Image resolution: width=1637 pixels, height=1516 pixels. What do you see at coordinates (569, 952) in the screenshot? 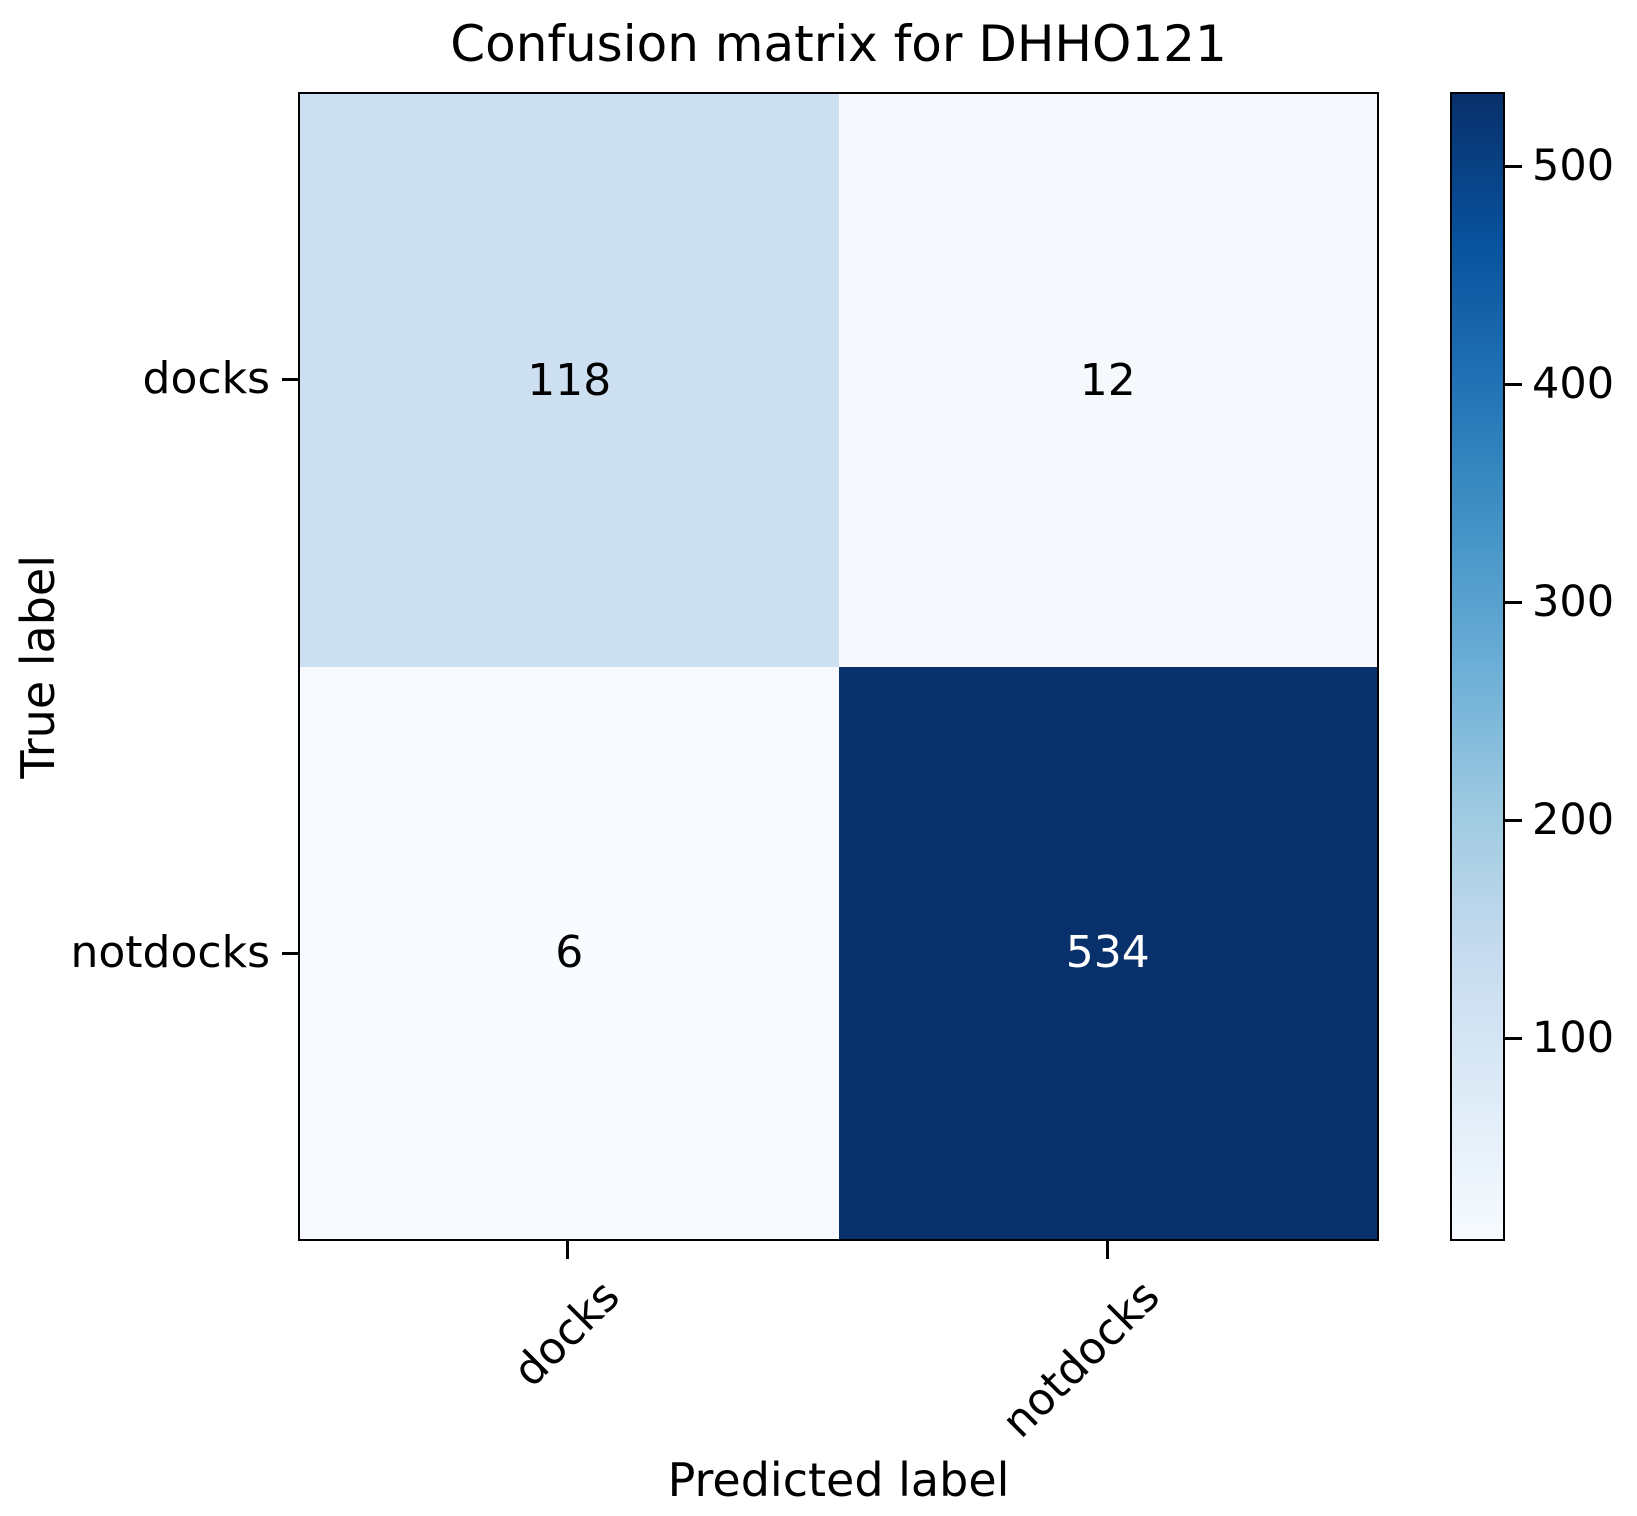
I see `cell-true-notdocks-pred-docks: 6` at bounding box center [569, 952].